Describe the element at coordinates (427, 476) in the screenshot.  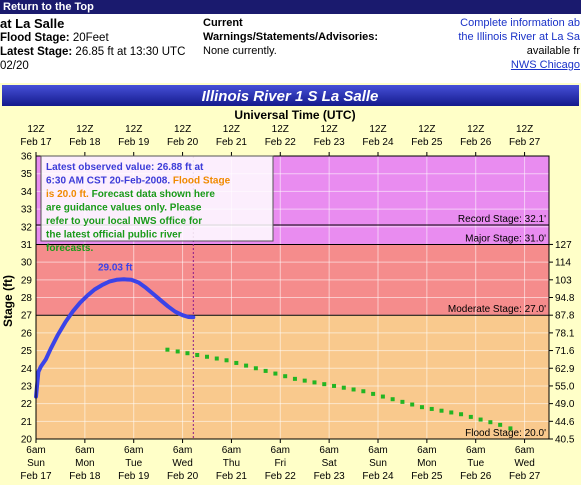
I see `bottom-tick-date: Feb 25` at that location.